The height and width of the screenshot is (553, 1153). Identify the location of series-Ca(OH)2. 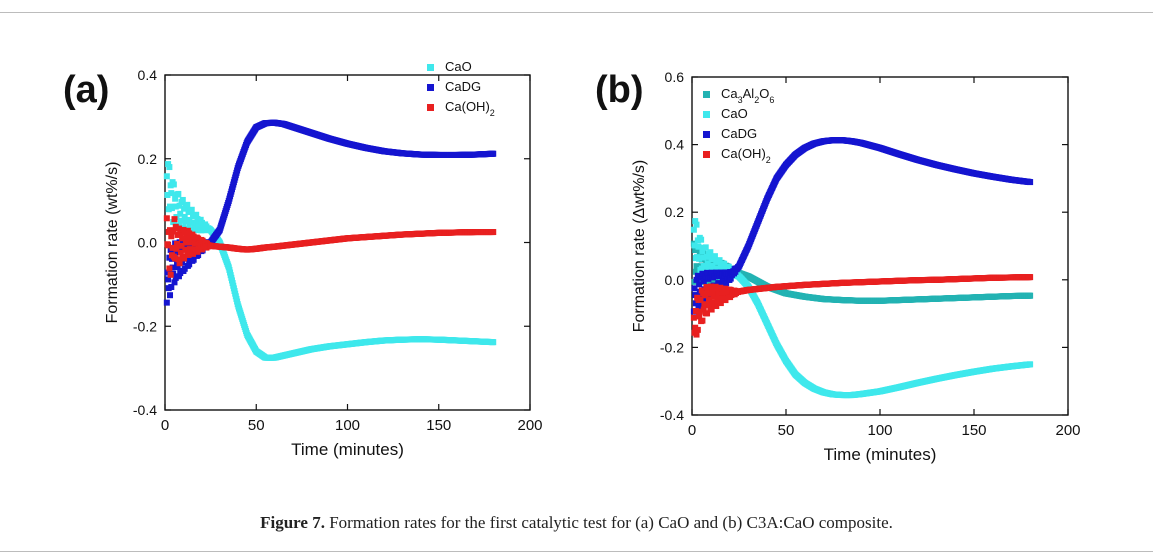
(330, 246).